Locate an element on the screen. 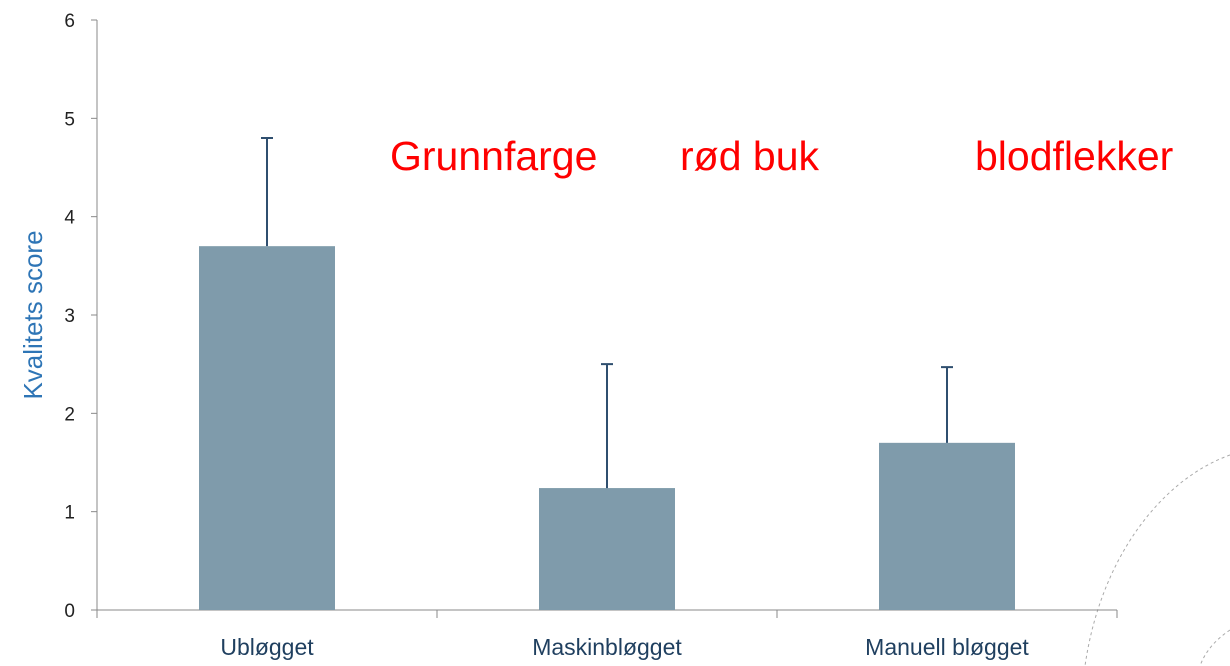 The height and width of the screenshot is (666, 1230). y-axis-label: Kvalitets score is located at coordinates (33, 314).